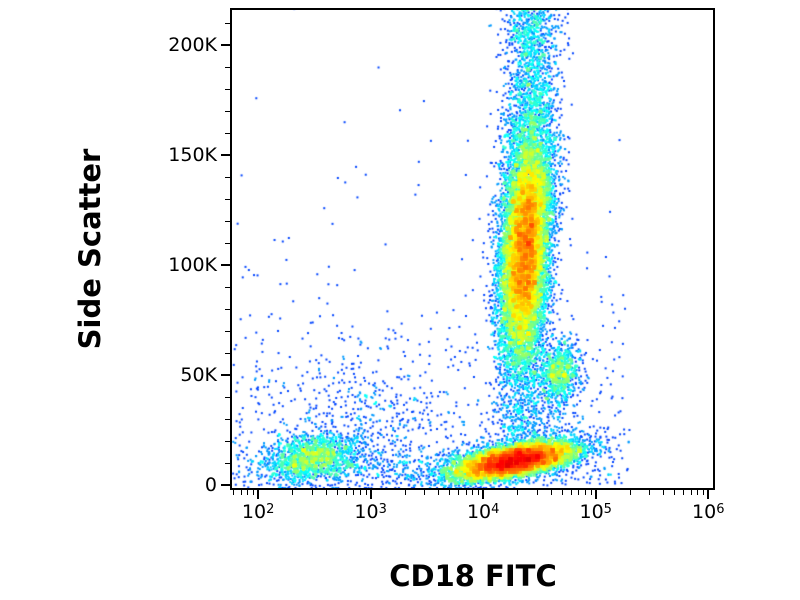 The width and height of the screenshot is (800, 600). I want to click on y-tick-label: 50K, so click(198, 375).